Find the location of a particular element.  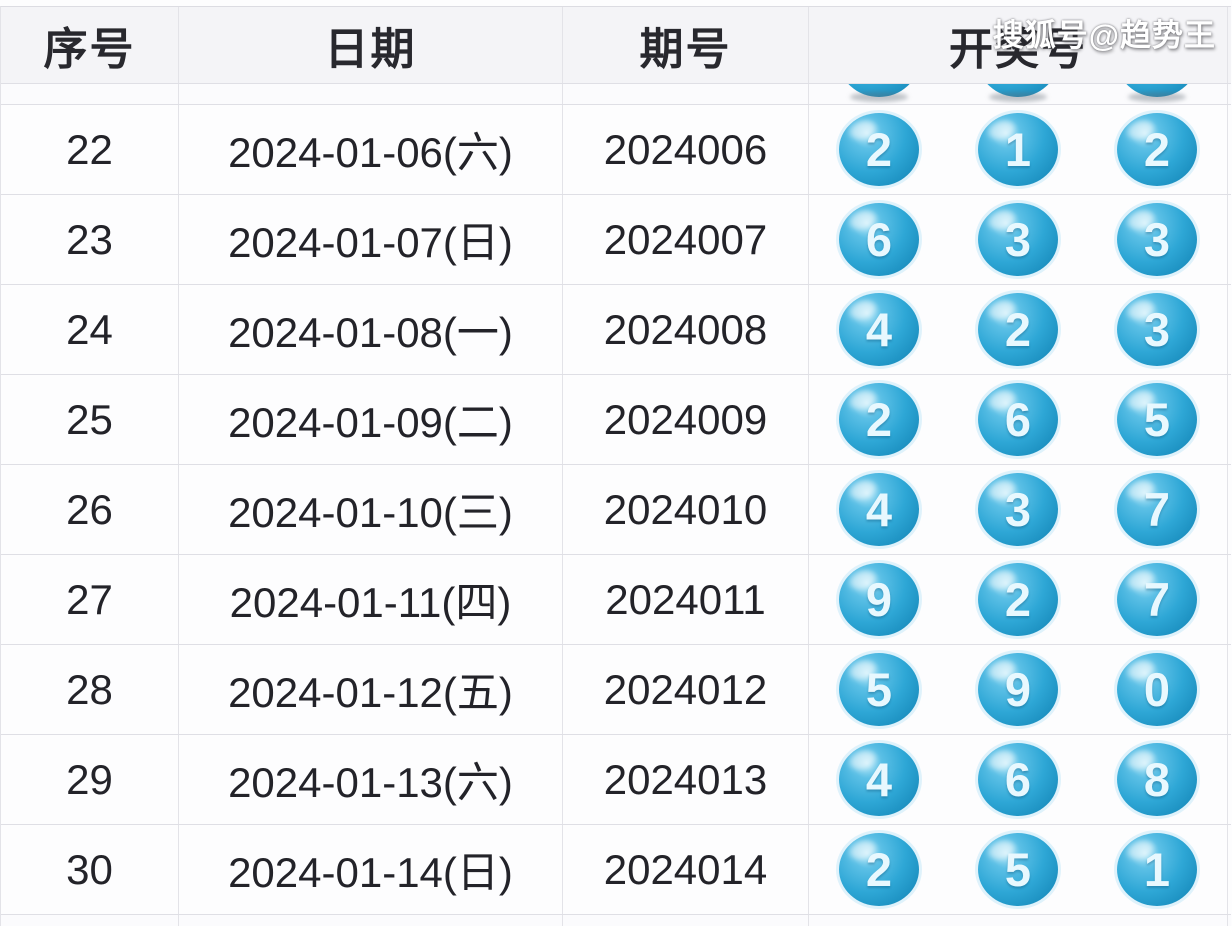

table-row: 22 2024-01-06(六) 2024006 2 1 2 is located at coordinates (616, 150).